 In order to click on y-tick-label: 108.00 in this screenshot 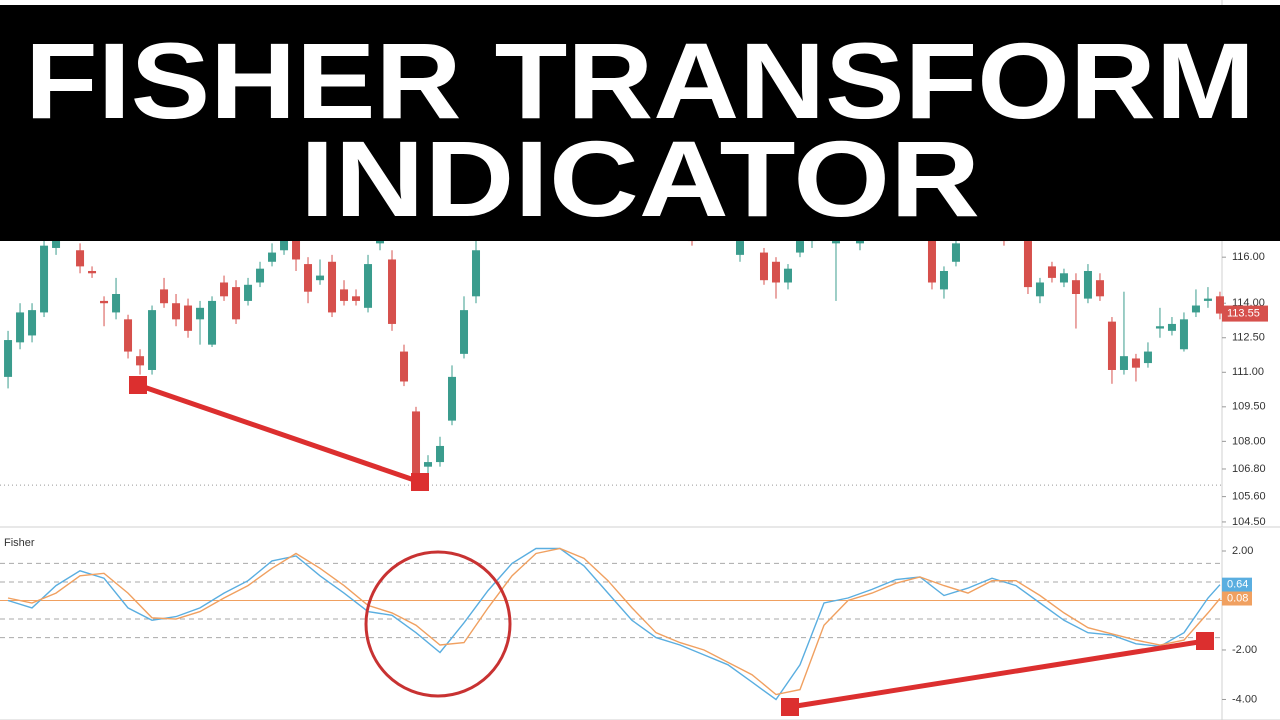, I will do `click(1249, 441)`.